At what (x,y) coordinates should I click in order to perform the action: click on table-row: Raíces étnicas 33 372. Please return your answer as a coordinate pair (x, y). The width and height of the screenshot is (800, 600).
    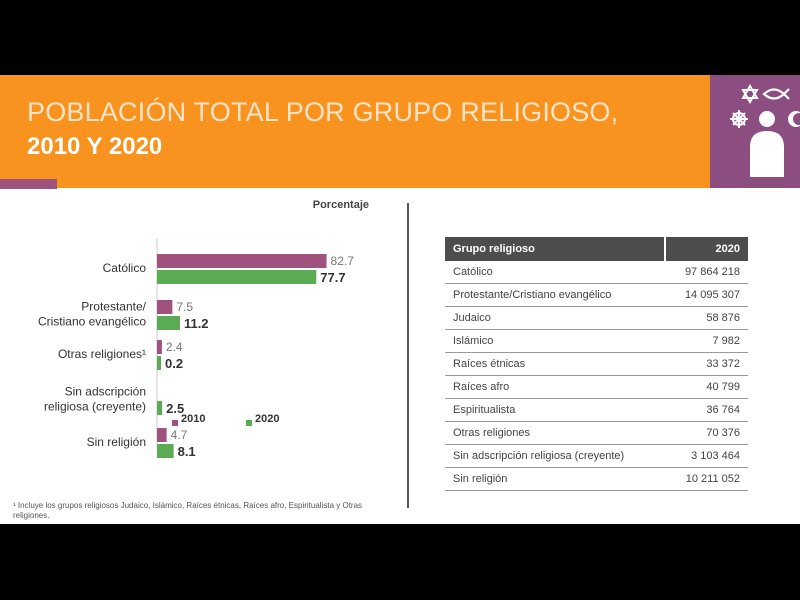
    Looking at the image, I should click on (596, 364).